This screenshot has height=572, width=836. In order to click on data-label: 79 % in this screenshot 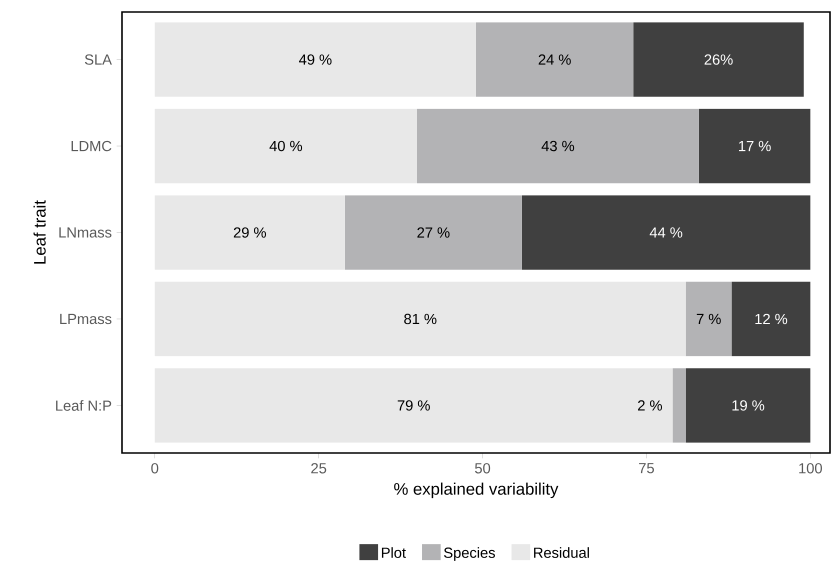, I will do `click(414, 405)`.